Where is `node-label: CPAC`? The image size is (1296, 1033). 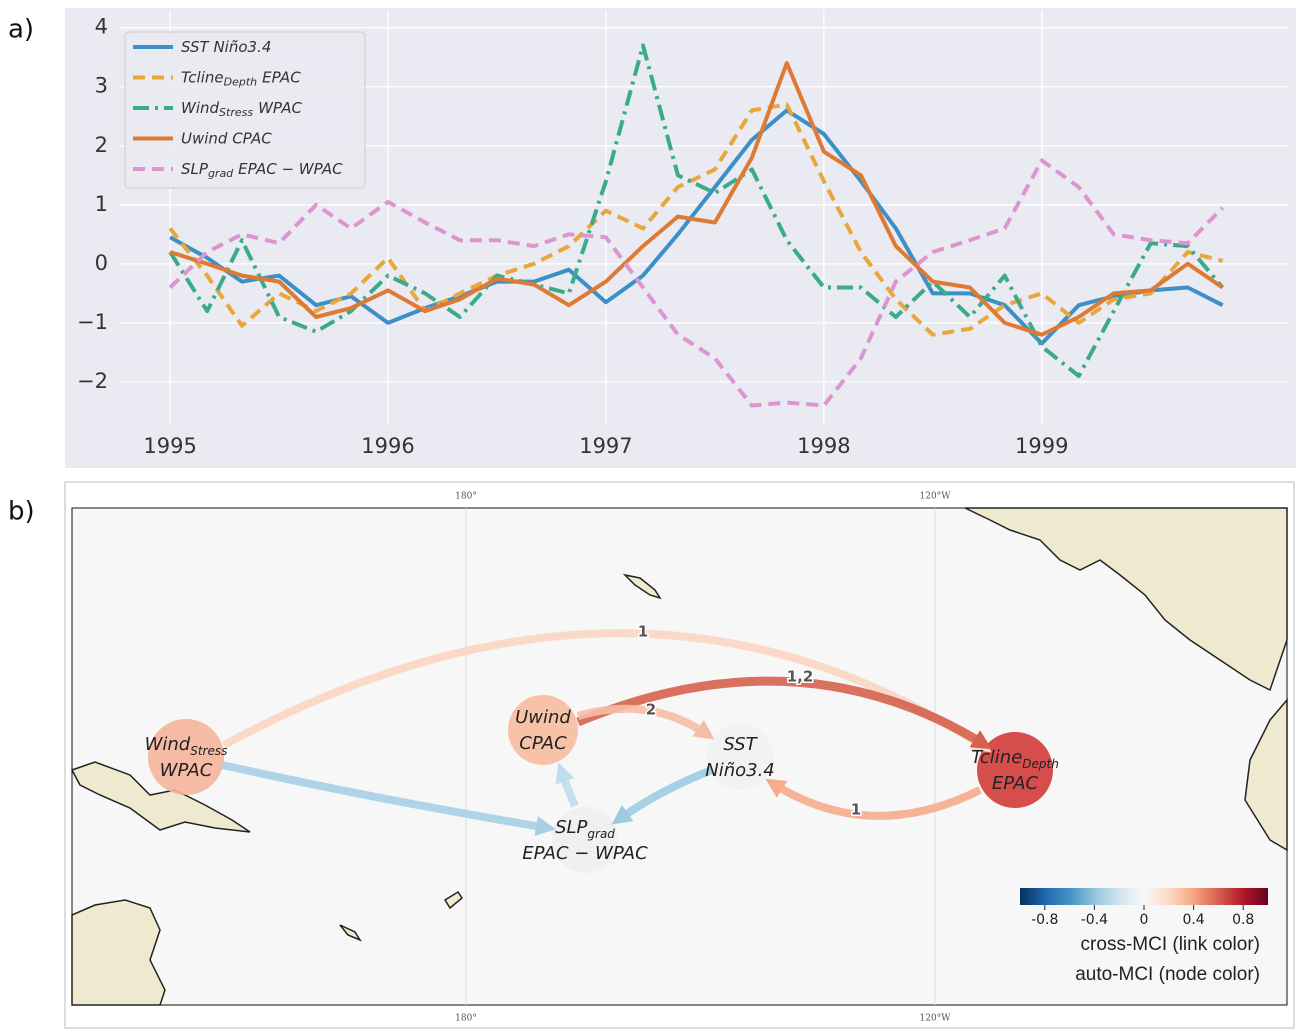
node-label: CPAC is located at coordinates (543, 743).